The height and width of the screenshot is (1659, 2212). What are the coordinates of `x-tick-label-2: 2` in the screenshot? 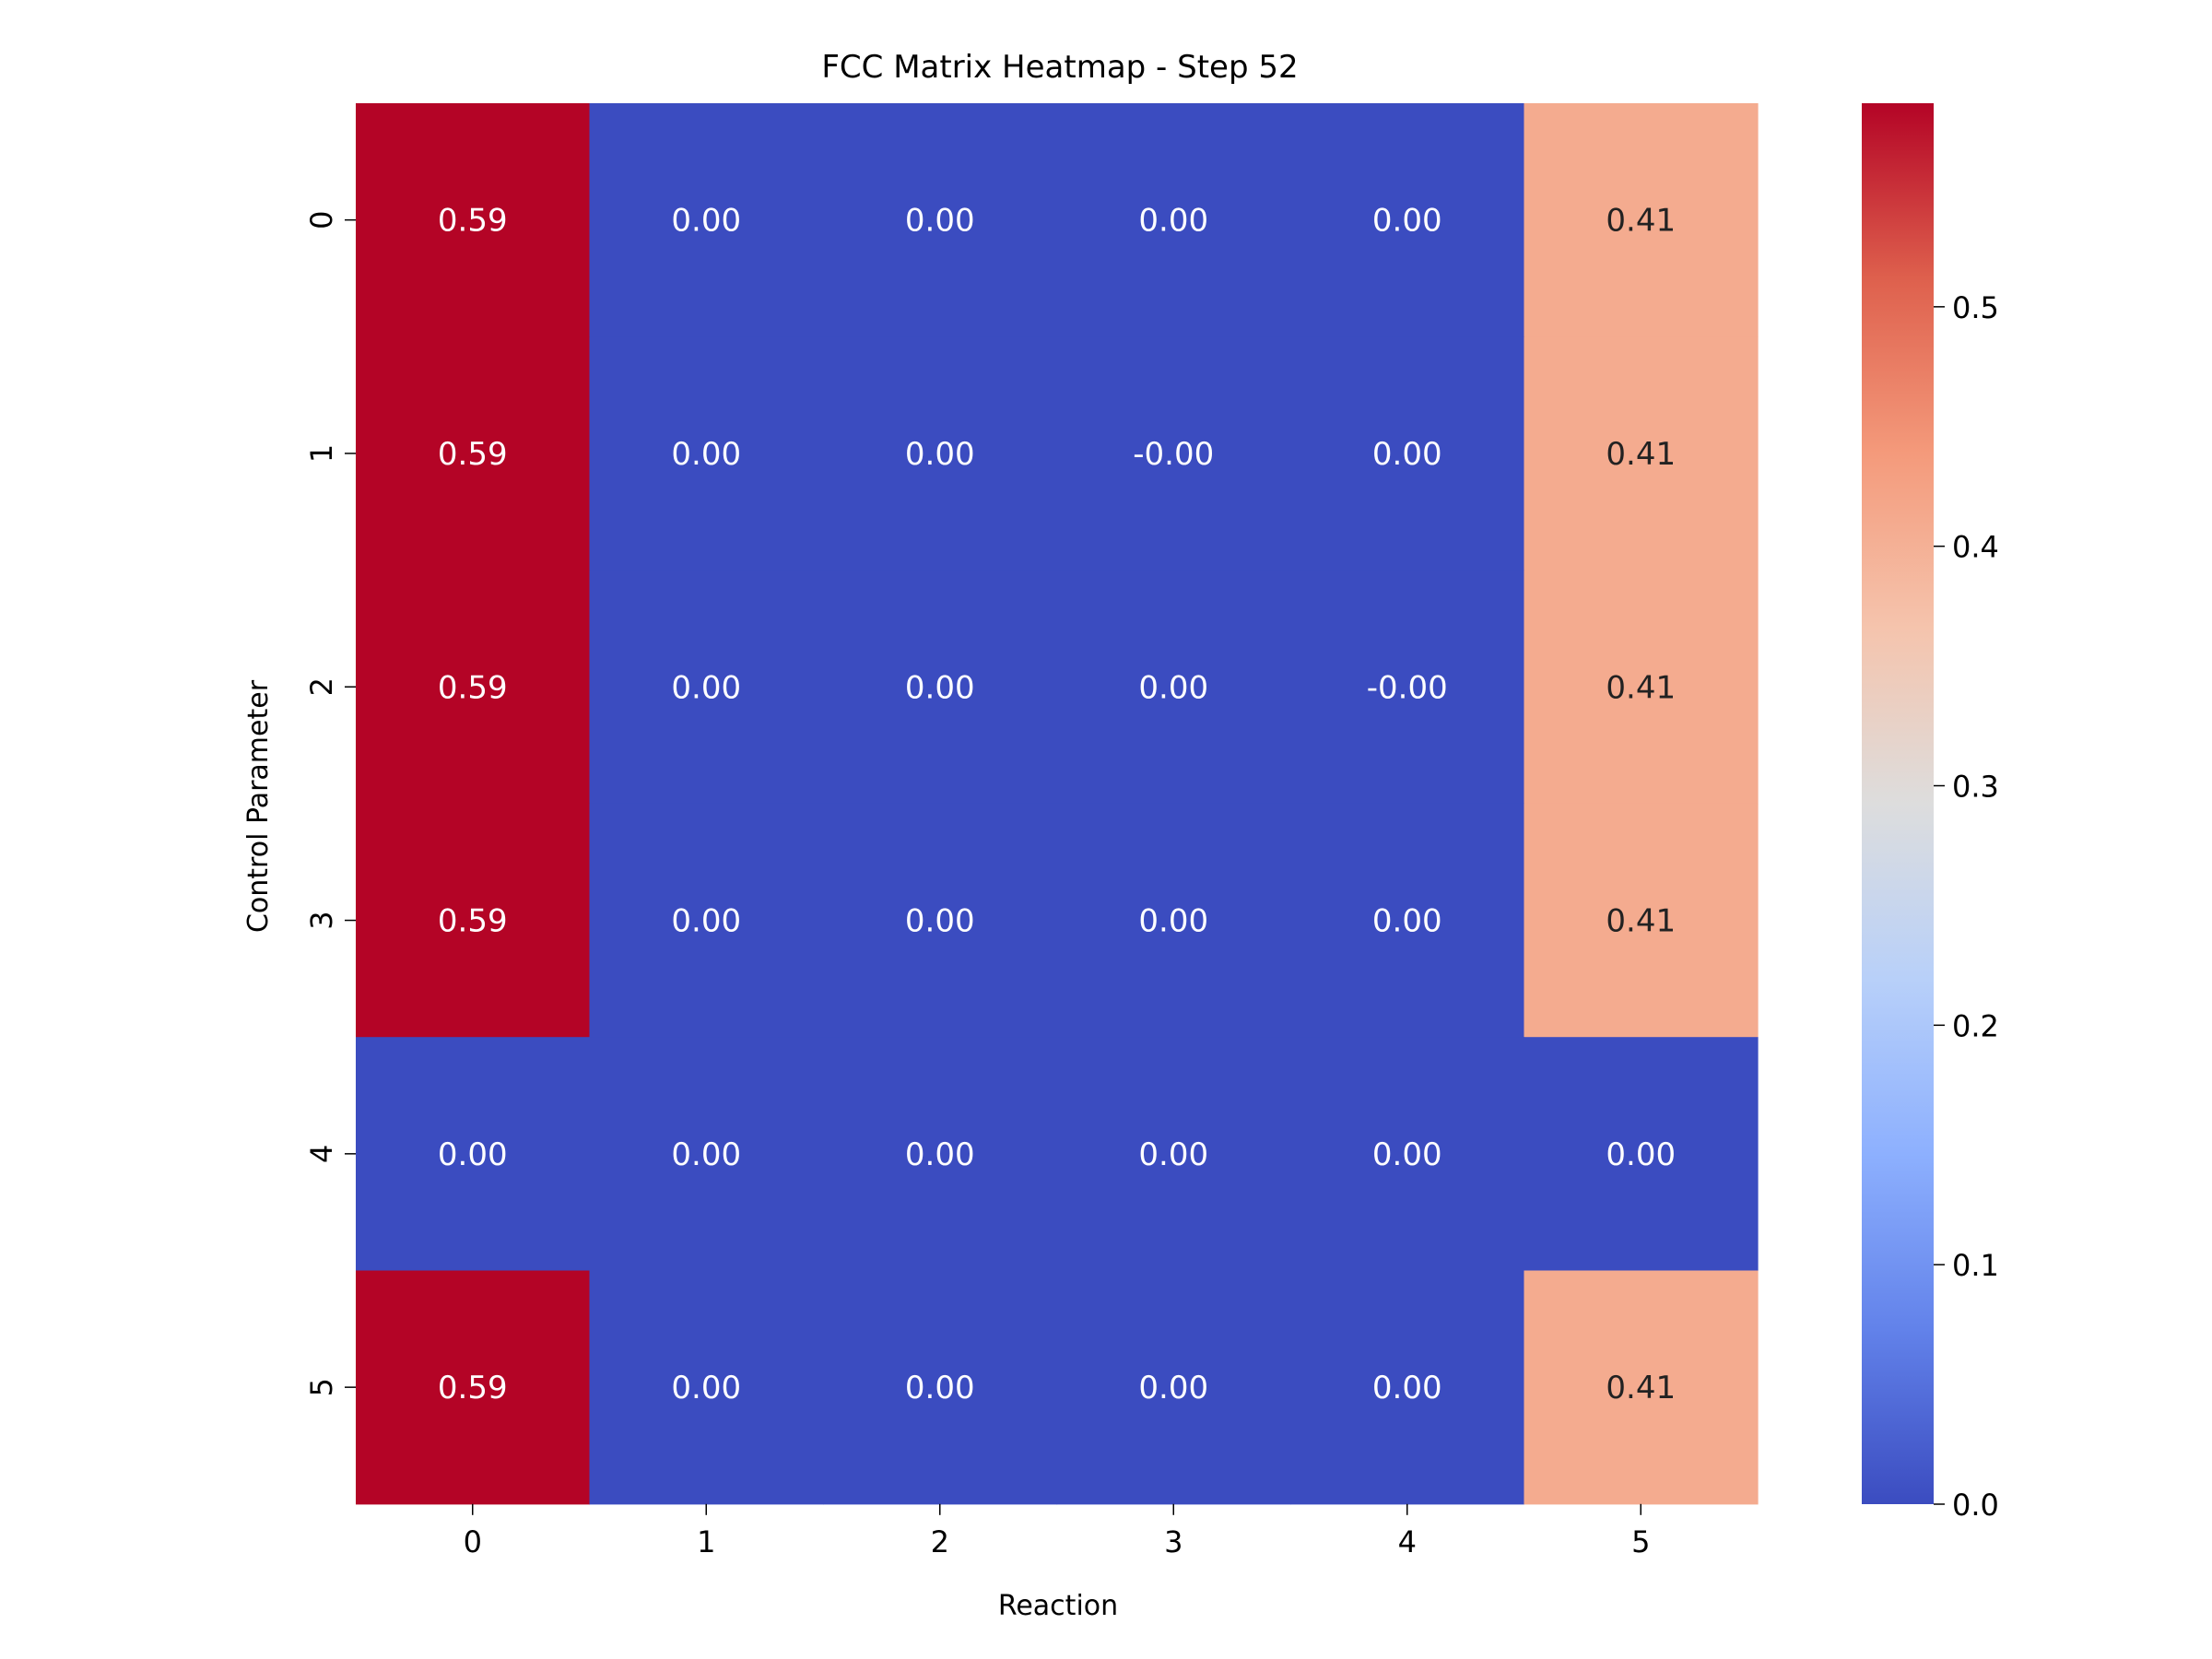 It's located at (940, 1541).